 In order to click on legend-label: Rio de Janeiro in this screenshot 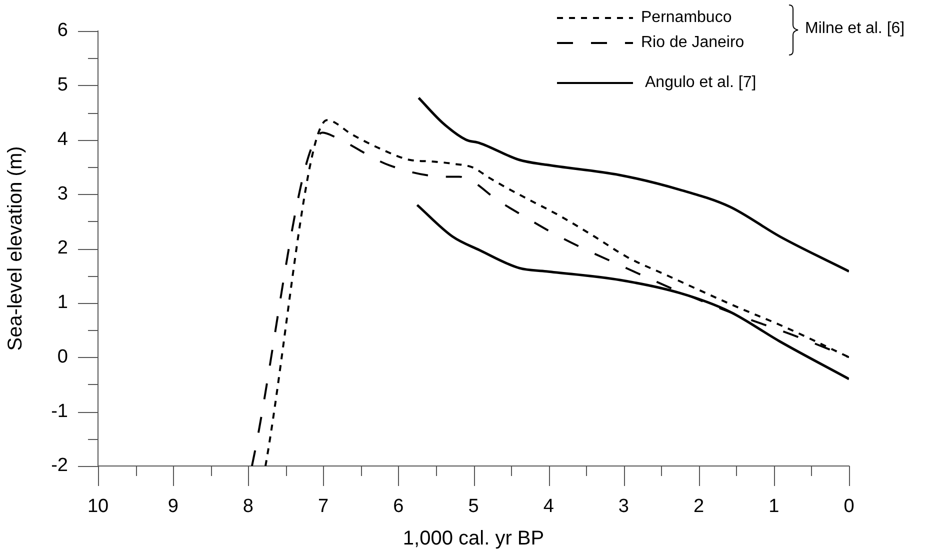, I will do `click(692, 43)`.